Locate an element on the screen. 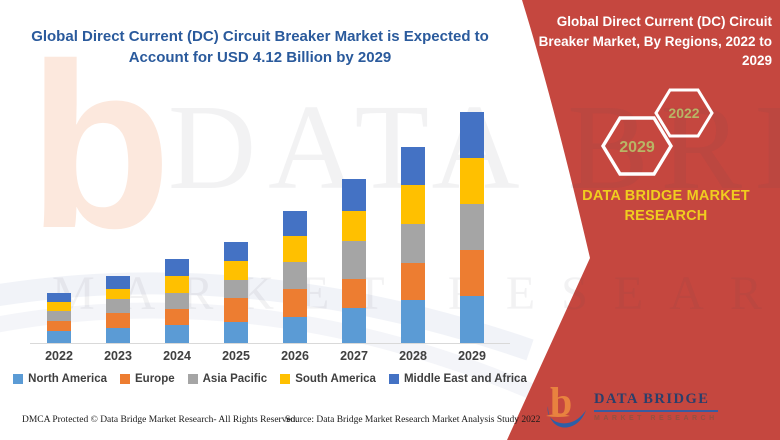 This screenshot has height=440, width=780. bar-2026 is located at coordinates (295, 277).